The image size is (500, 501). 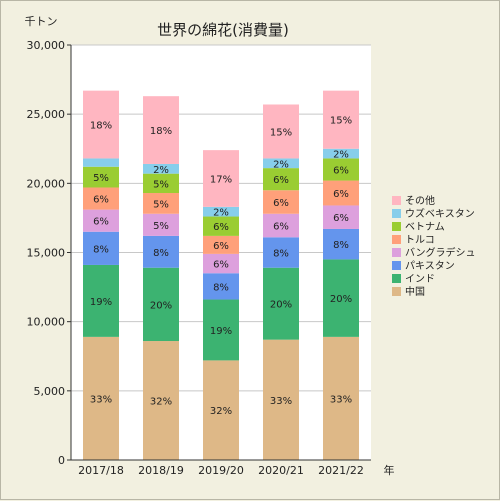 What do you see at coordinates (420, 240) in the screenshot?
I see `legend-label: トルコ` at bounding box center [420, 240].